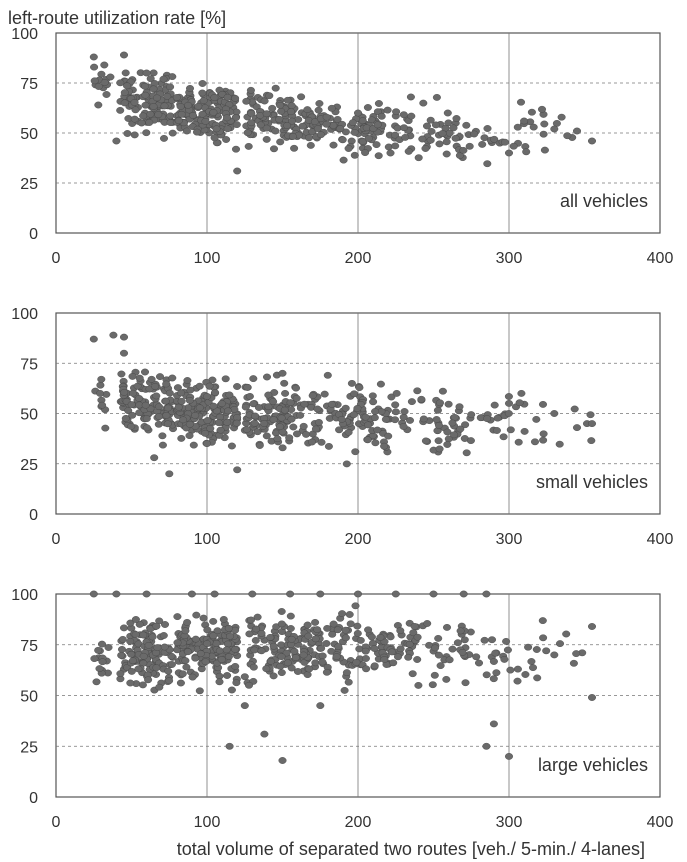 The image size is (687, 862). Describe the element at coordinates (29, 697) in the screenshot. I see `y-tick-label: 50` at that location.